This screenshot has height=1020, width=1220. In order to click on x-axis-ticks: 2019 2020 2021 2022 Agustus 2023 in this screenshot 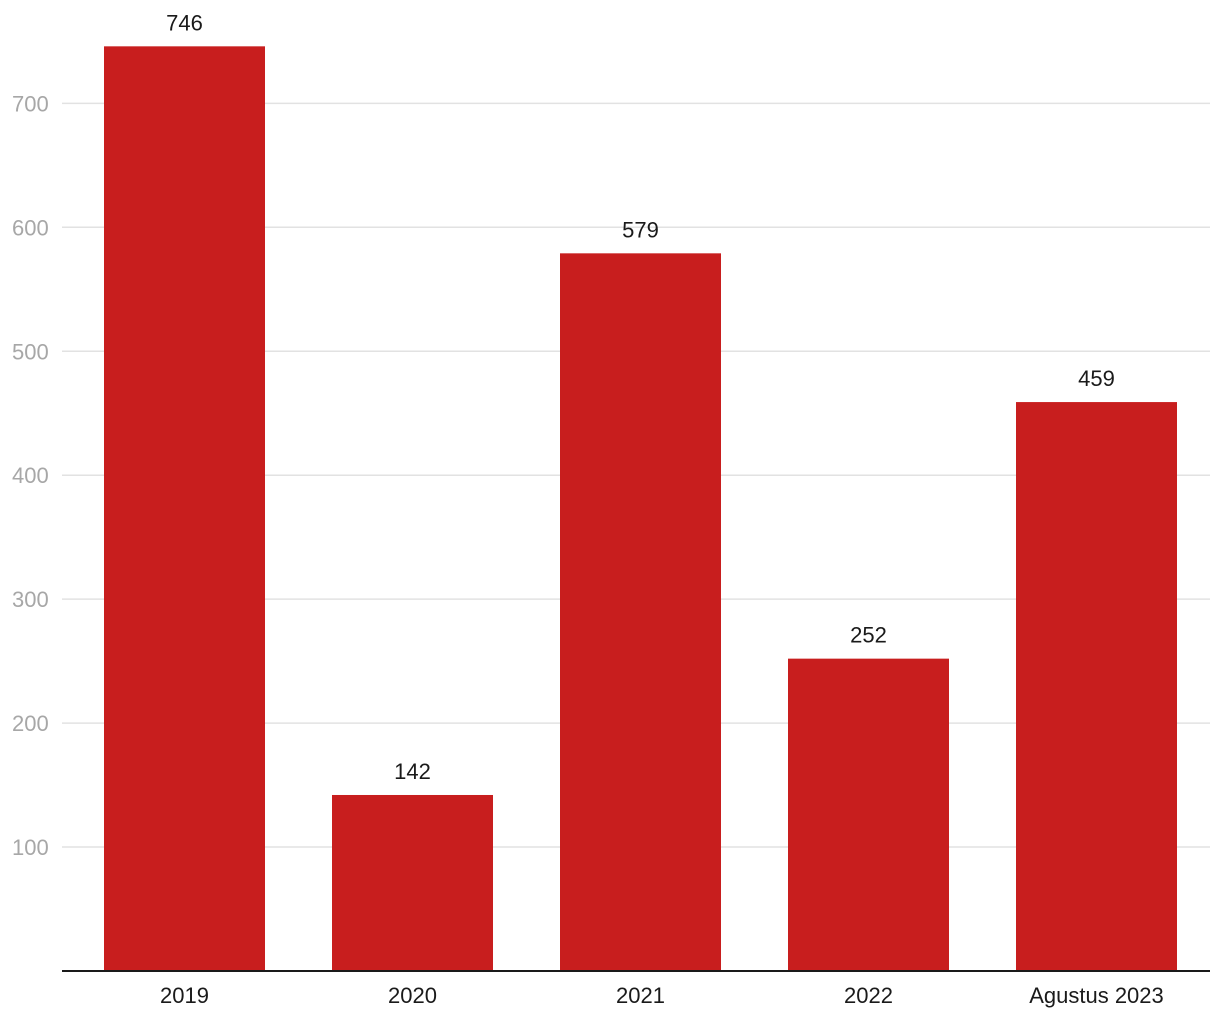, I will do `click(662, 995)`.